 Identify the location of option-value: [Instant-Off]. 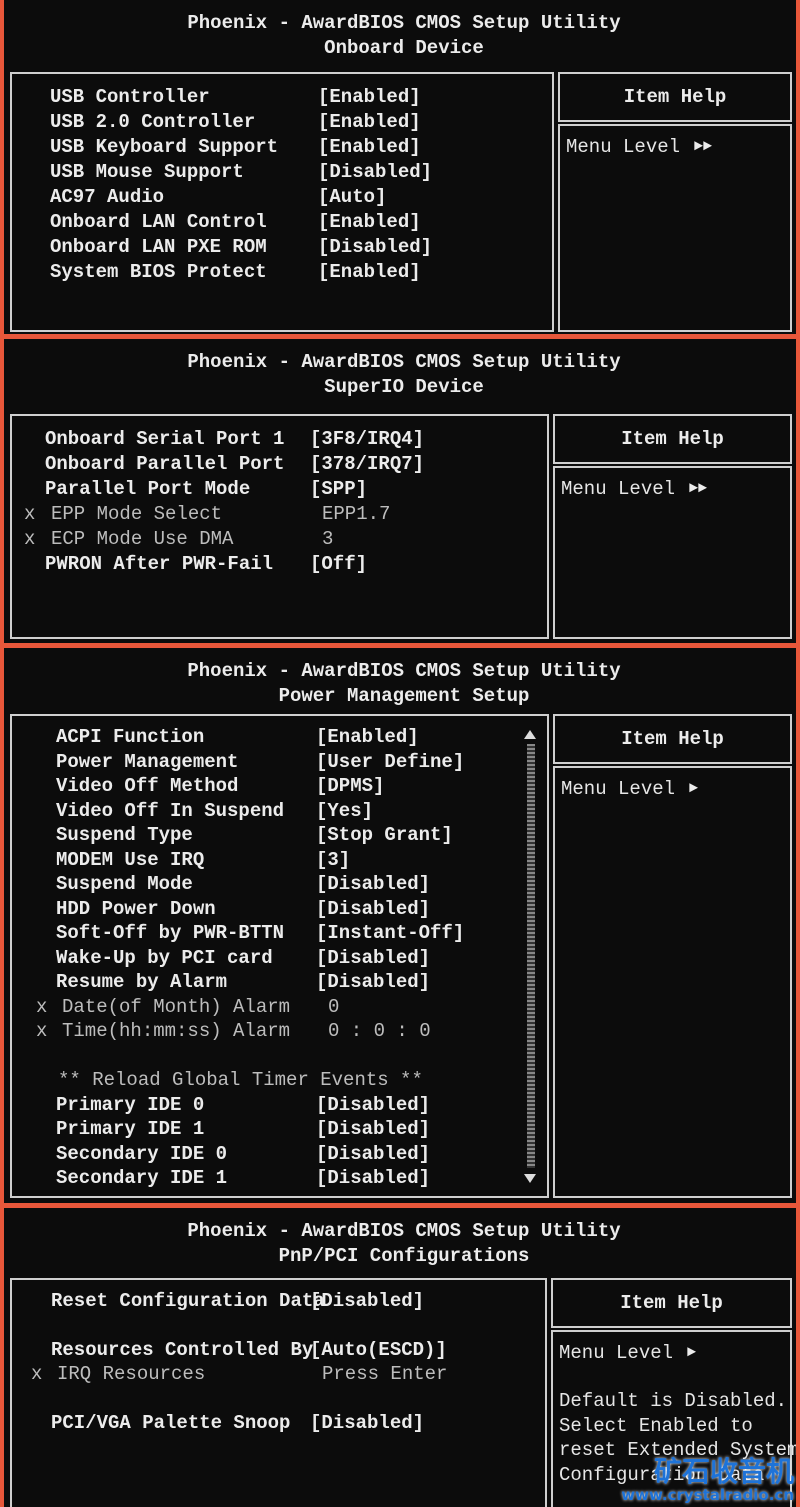
(390, 933).